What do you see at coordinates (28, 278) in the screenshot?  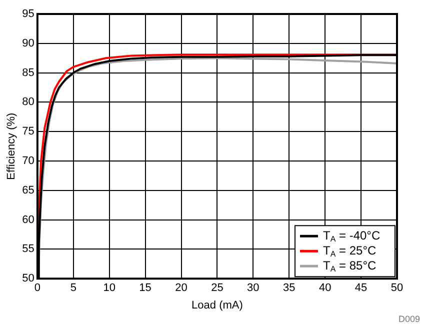 I see `y-tick-label: 50` at bounding box center [28, 278].